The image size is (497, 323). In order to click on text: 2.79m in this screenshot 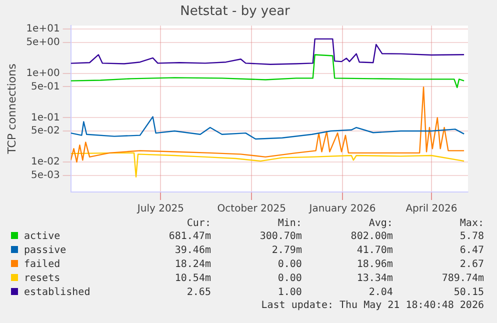, I will do `click(286, 251)`.